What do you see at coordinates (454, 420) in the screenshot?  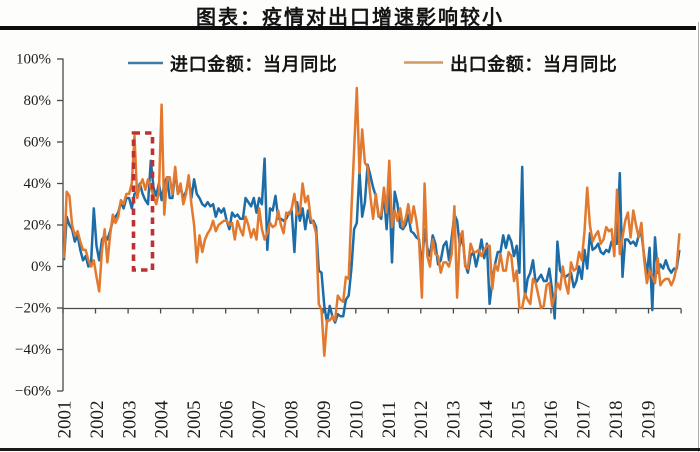 I see `svg-text: 2013` at bounding box center [454, 420].